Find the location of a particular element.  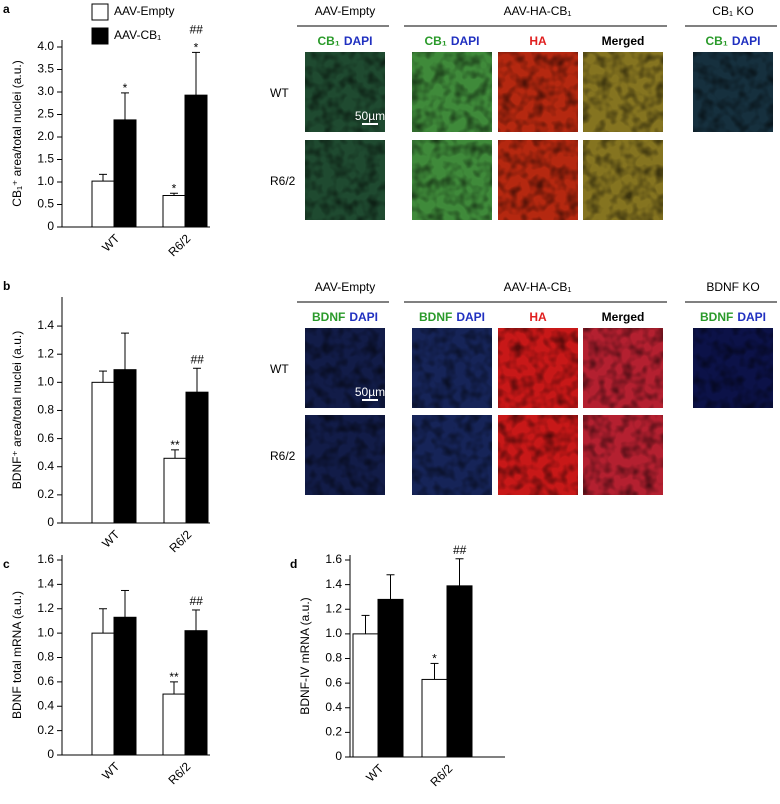

y-tick-label: 3.0 is located at coordinates (45, 91).